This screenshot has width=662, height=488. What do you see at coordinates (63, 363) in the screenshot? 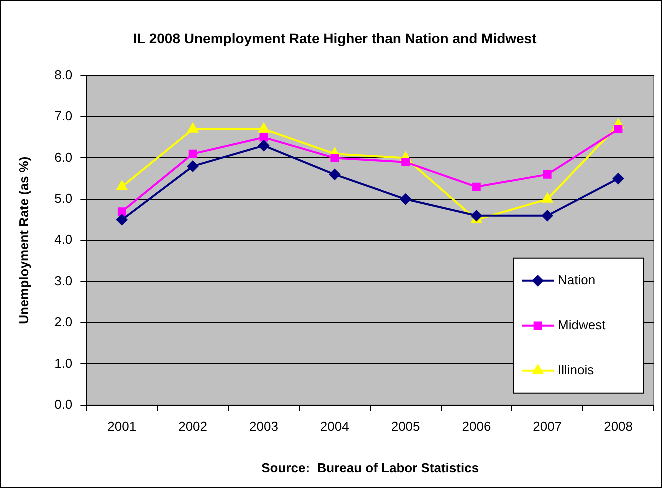
I see `y-tick-label: 1.0` at bounding box center [63, 363].